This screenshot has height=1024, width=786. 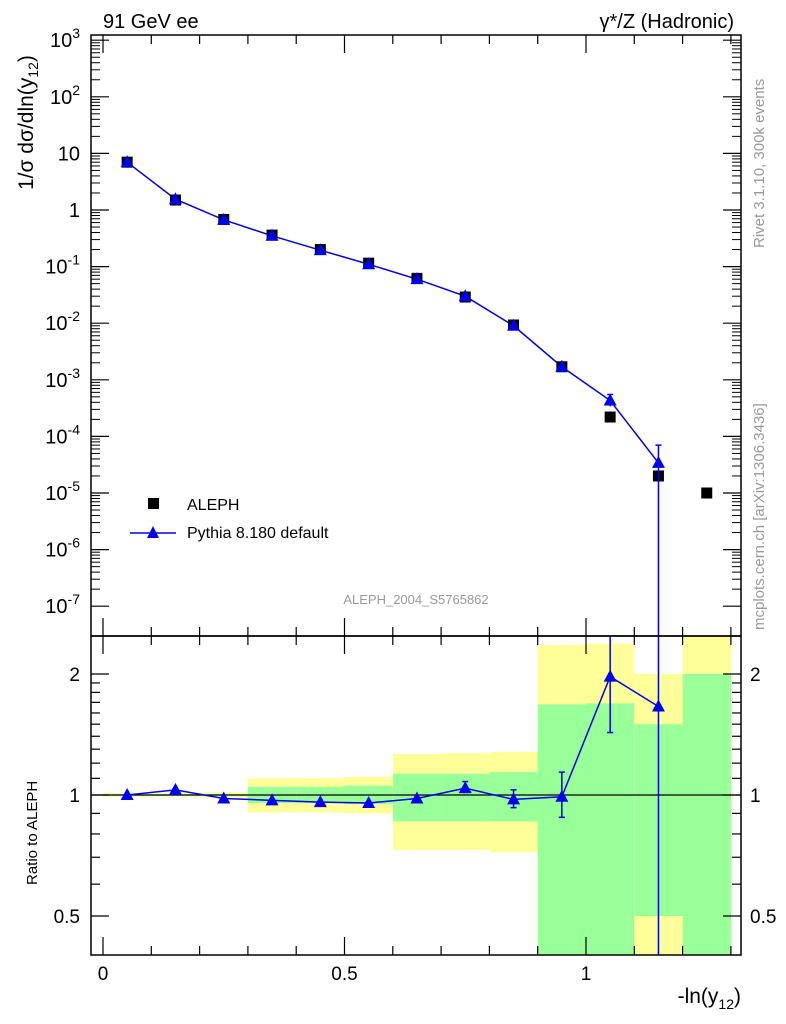 I want to click on y-tick-label: 10⁻⁵, so click(x=62, y=491).